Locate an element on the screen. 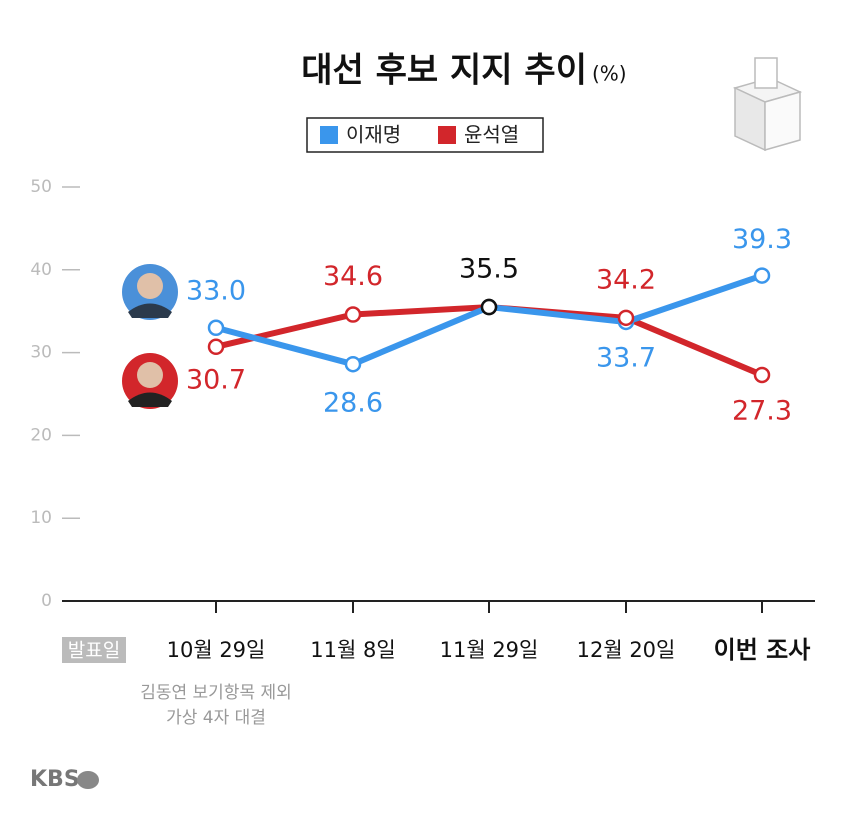 This screenshot has height=818, width=850. value-label: 39.3 is located at coordinates (762, 239).